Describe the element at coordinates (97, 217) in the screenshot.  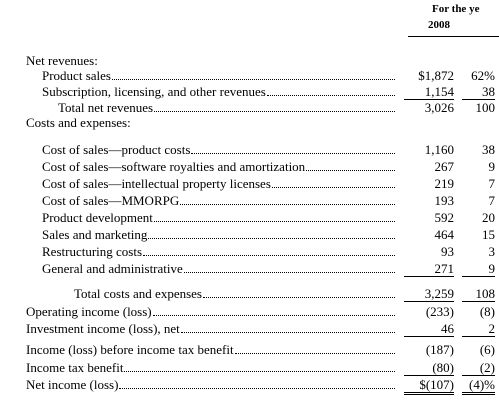
I see `label-text: Product development` at that location.